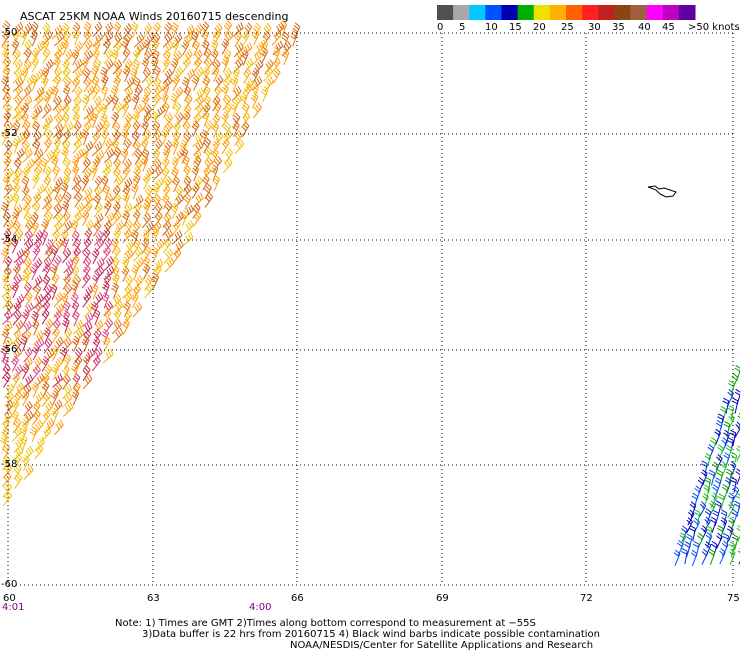 This screenshot has height=650, width=740. Describe the element at coordinates (9, 239) in the screenshot. I see `lat-label: -54` at that location.